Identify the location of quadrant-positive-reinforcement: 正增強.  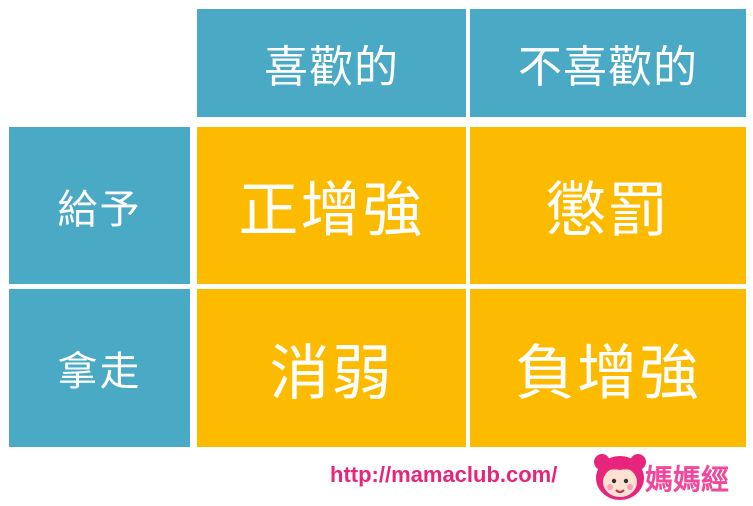
(331, 205).